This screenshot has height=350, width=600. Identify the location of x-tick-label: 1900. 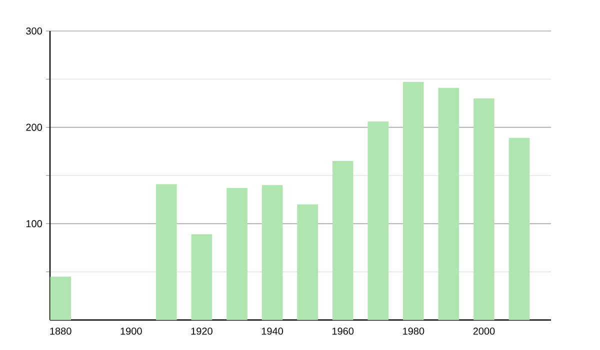
(131, 331).